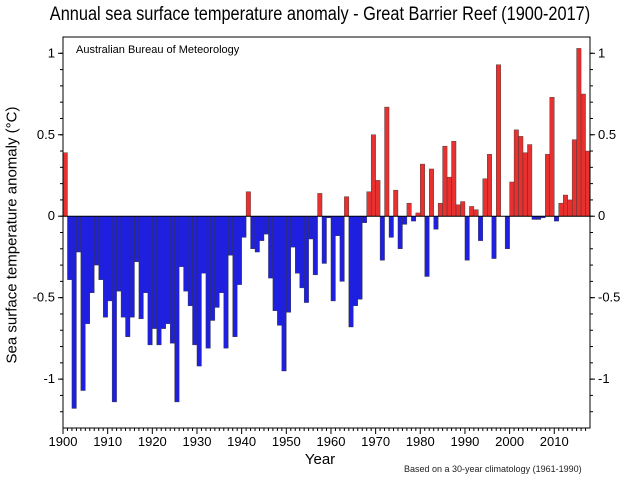 The height and width of the screenshot is (480, 640). What do you see at coordinates (320, 459) in the screenshot?
I see `x-axis-label: Year` at bounding box center [320, 459].